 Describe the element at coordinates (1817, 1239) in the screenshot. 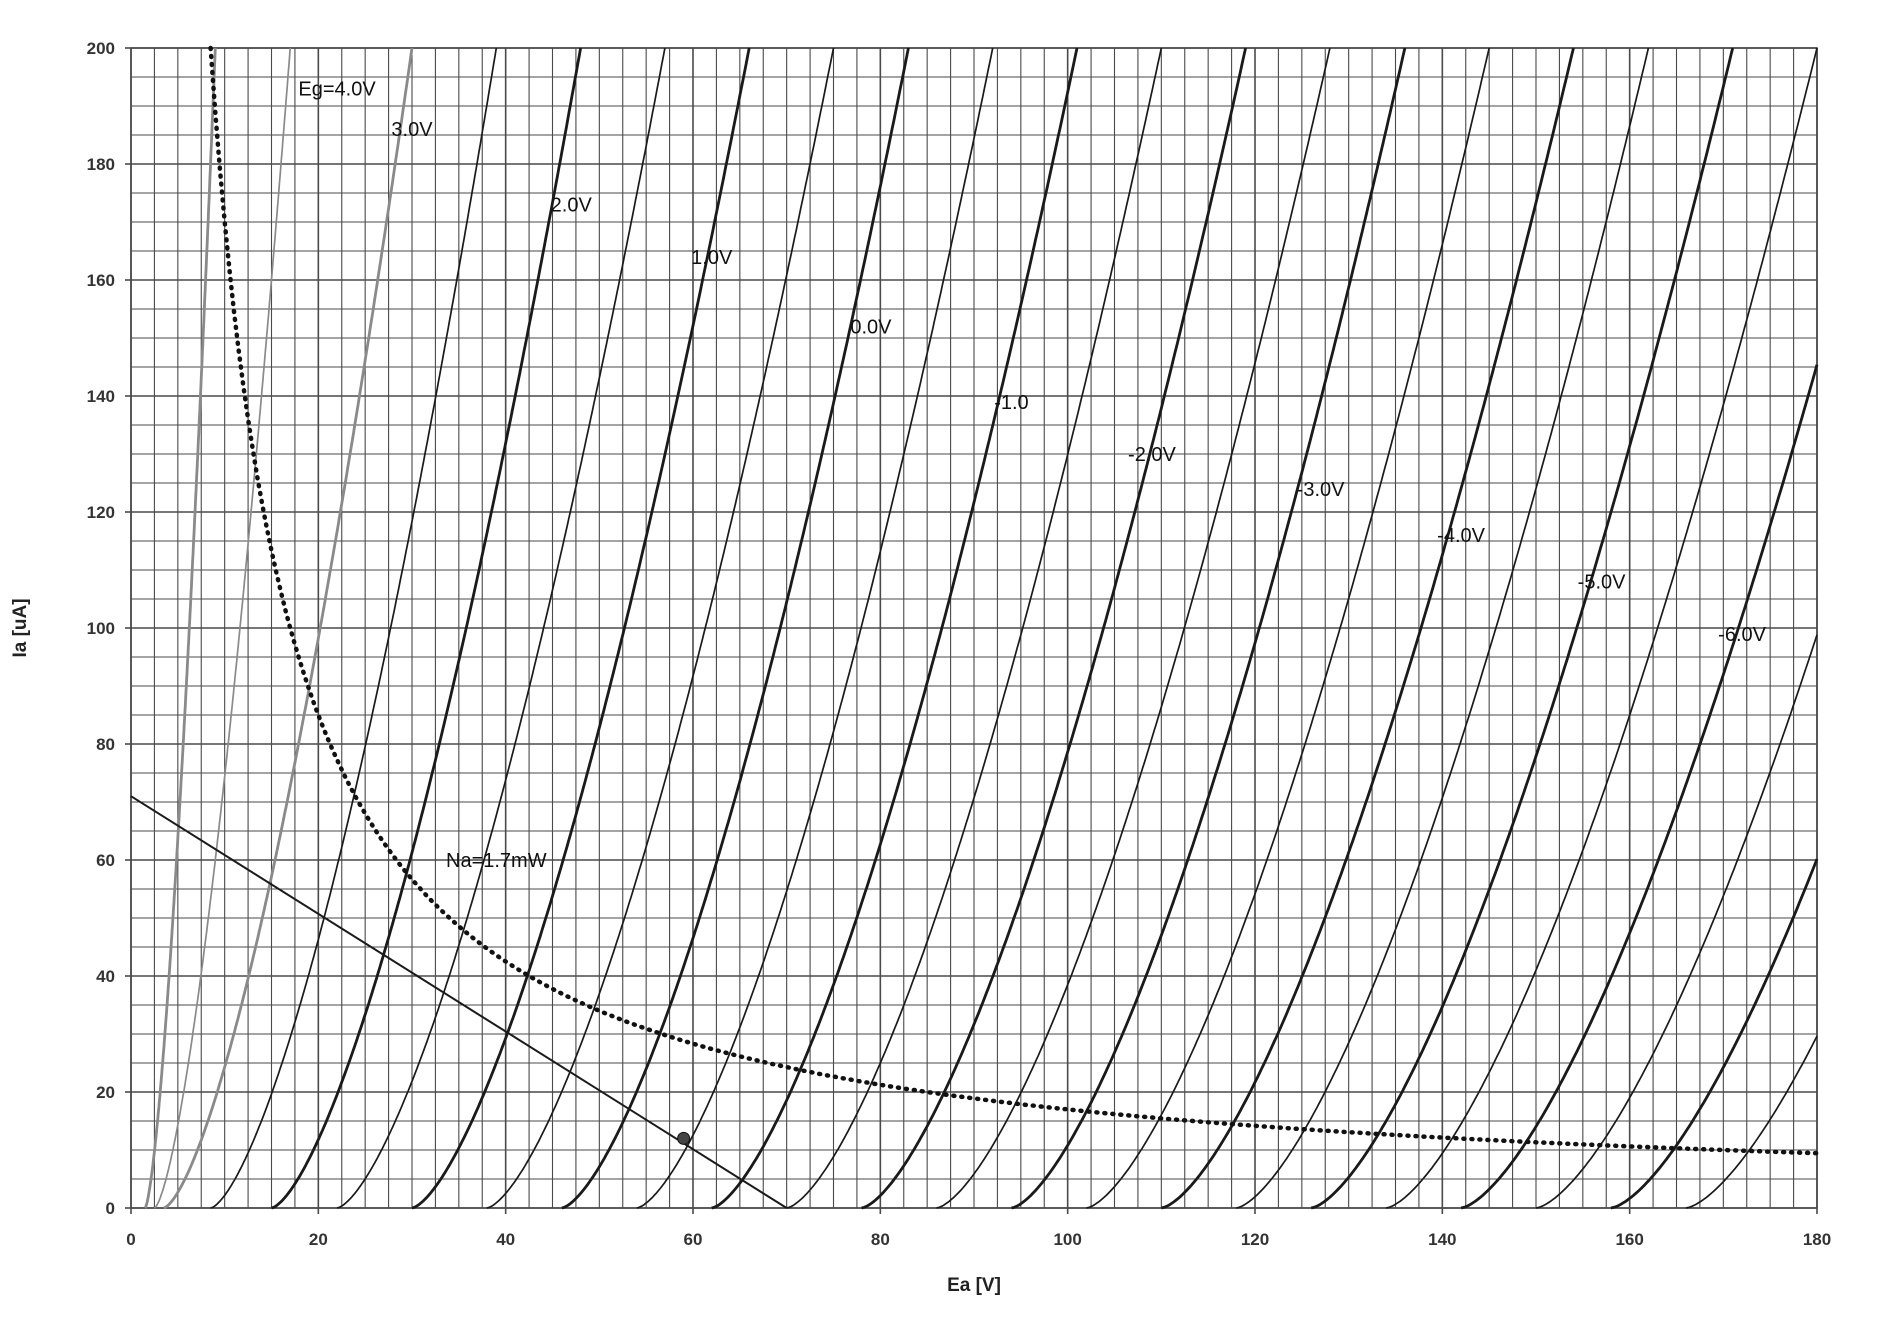

I see `x-tick-label: 180` at that location.